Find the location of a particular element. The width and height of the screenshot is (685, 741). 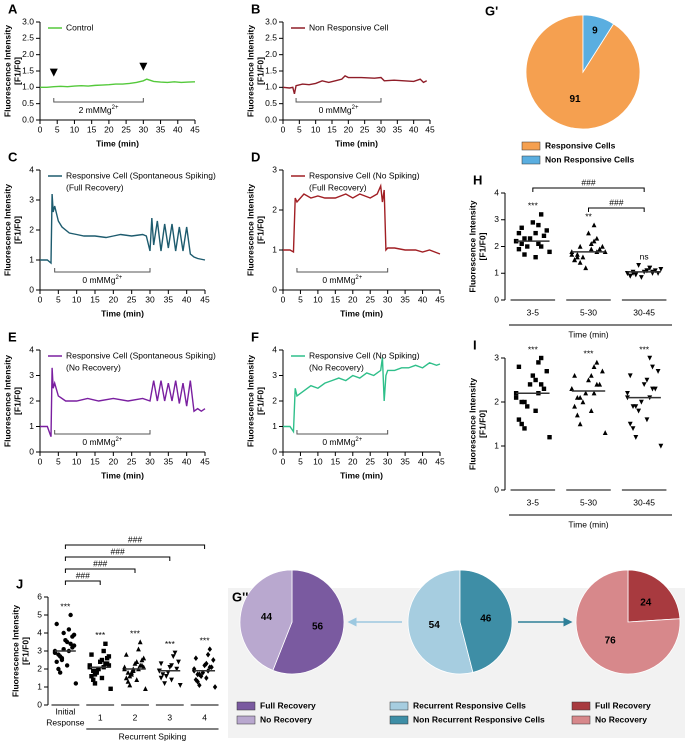

x-tick-label: 30 is located at coordinates (381, 129).